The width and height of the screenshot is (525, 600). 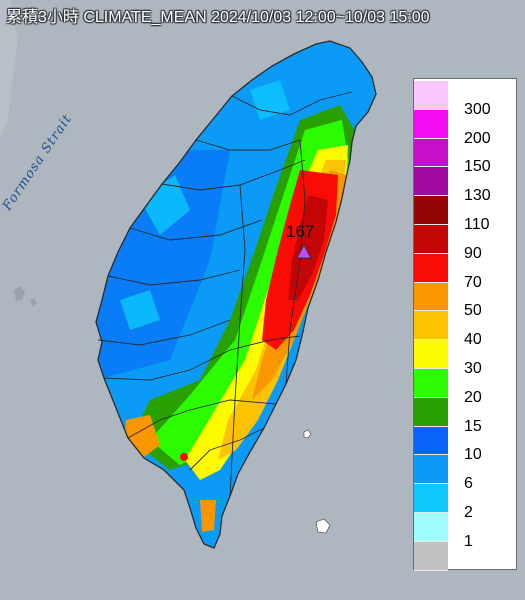 I want to click on legend-label: 50, so click(x=473, y=311).